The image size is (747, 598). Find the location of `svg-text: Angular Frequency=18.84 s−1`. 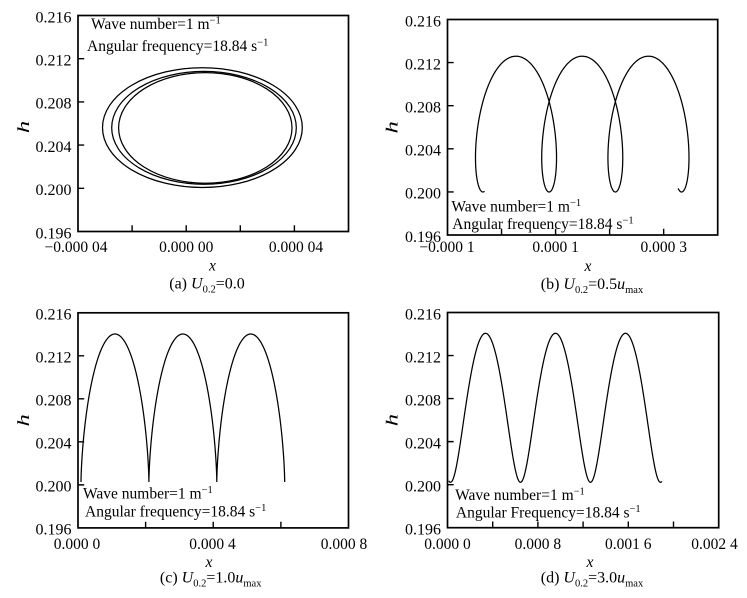

svg-text: Angular Frequency=18.84 s−1 is located at coordinates (548, 513).